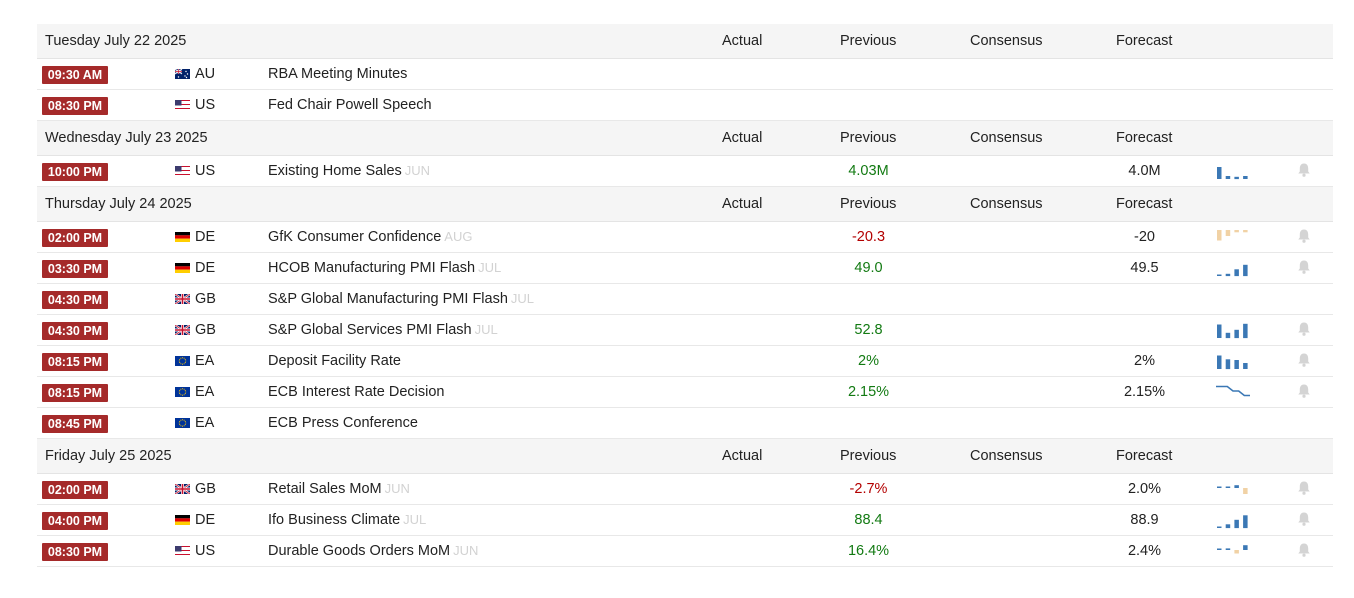  Describe the element at coordinates (182, 171) in the screenshot. I see `flag-us-icon` at that location.